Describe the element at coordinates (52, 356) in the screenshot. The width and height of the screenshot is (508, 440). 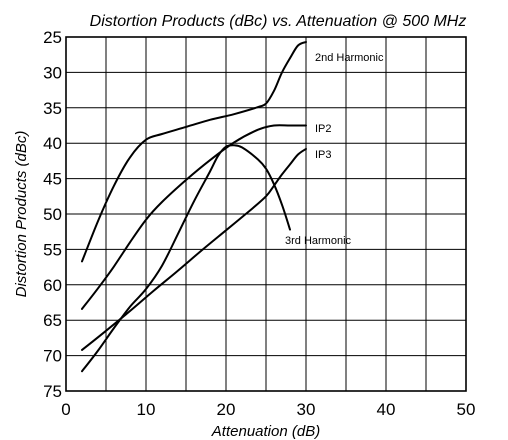
I see `y-tick-label: 70` at that location.